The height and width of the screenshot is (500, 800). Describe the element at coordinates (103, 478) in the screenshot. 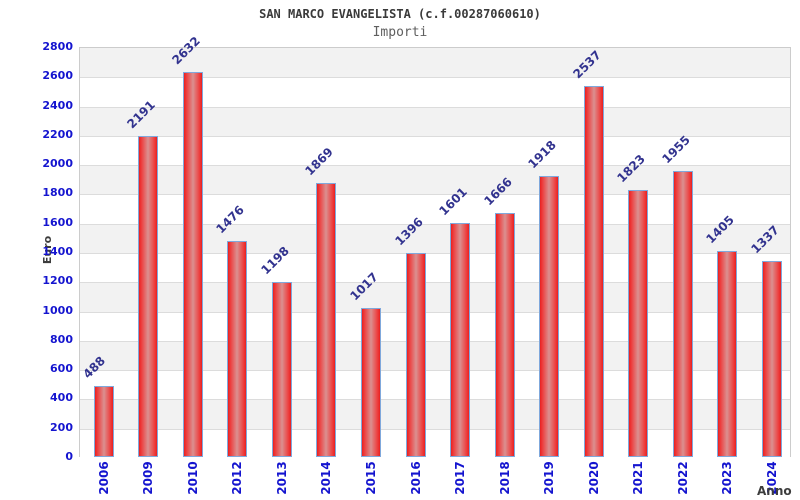

I see `x-tick-label: 2006` at that location.